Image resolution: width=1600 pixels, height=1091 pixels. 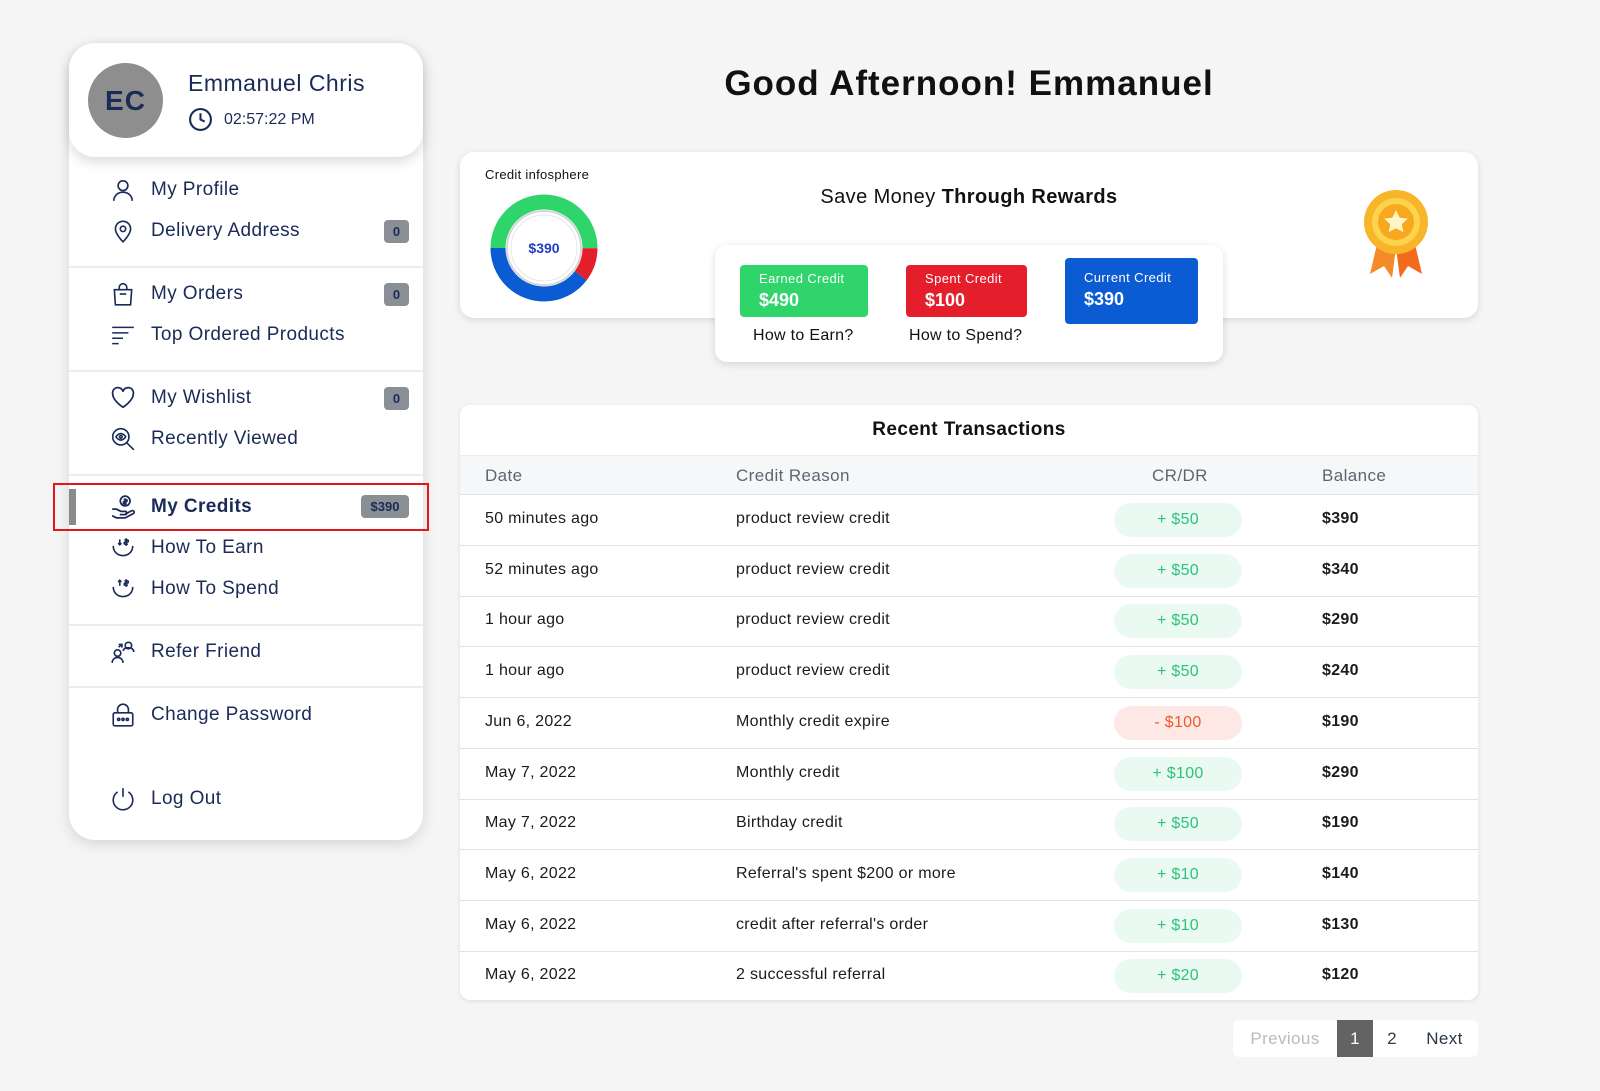 What do you see at coordinates (1178, 976) in the screenshot?
I see `credit-amount-pill: + $20` at bounding box center [1178, 976].